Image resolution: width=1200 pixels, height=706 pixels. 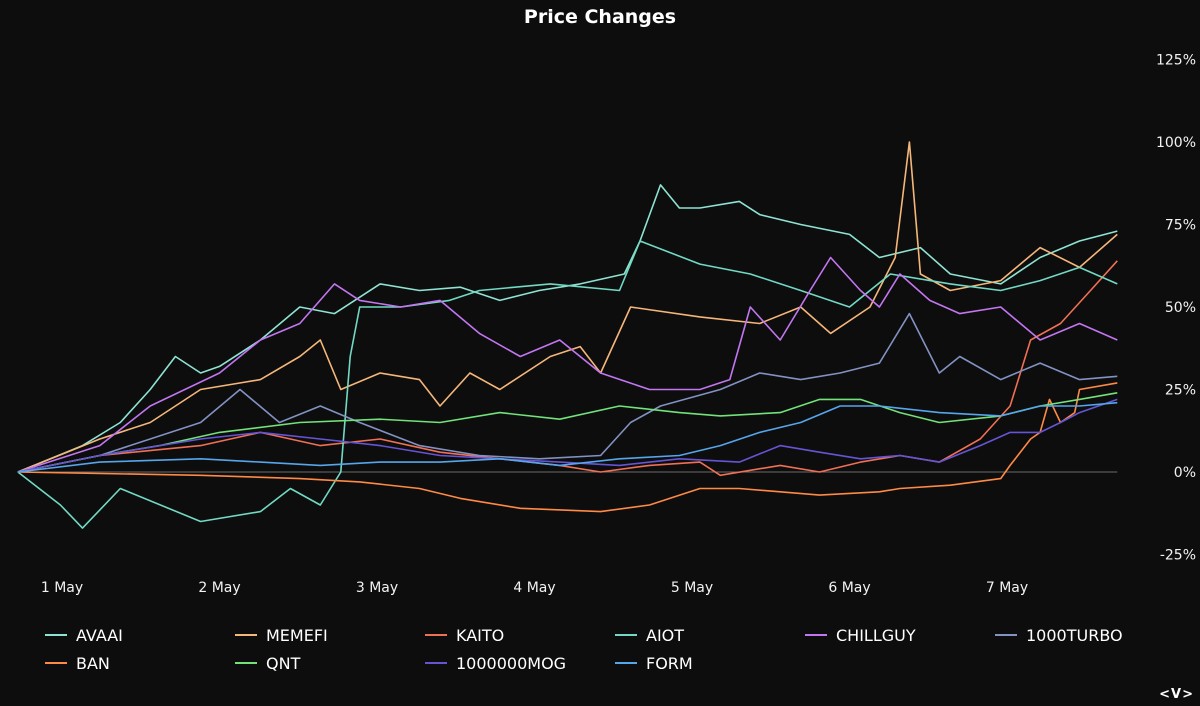 I want to click on x-tick-label: 7 May, so click(x=1007, y=588).